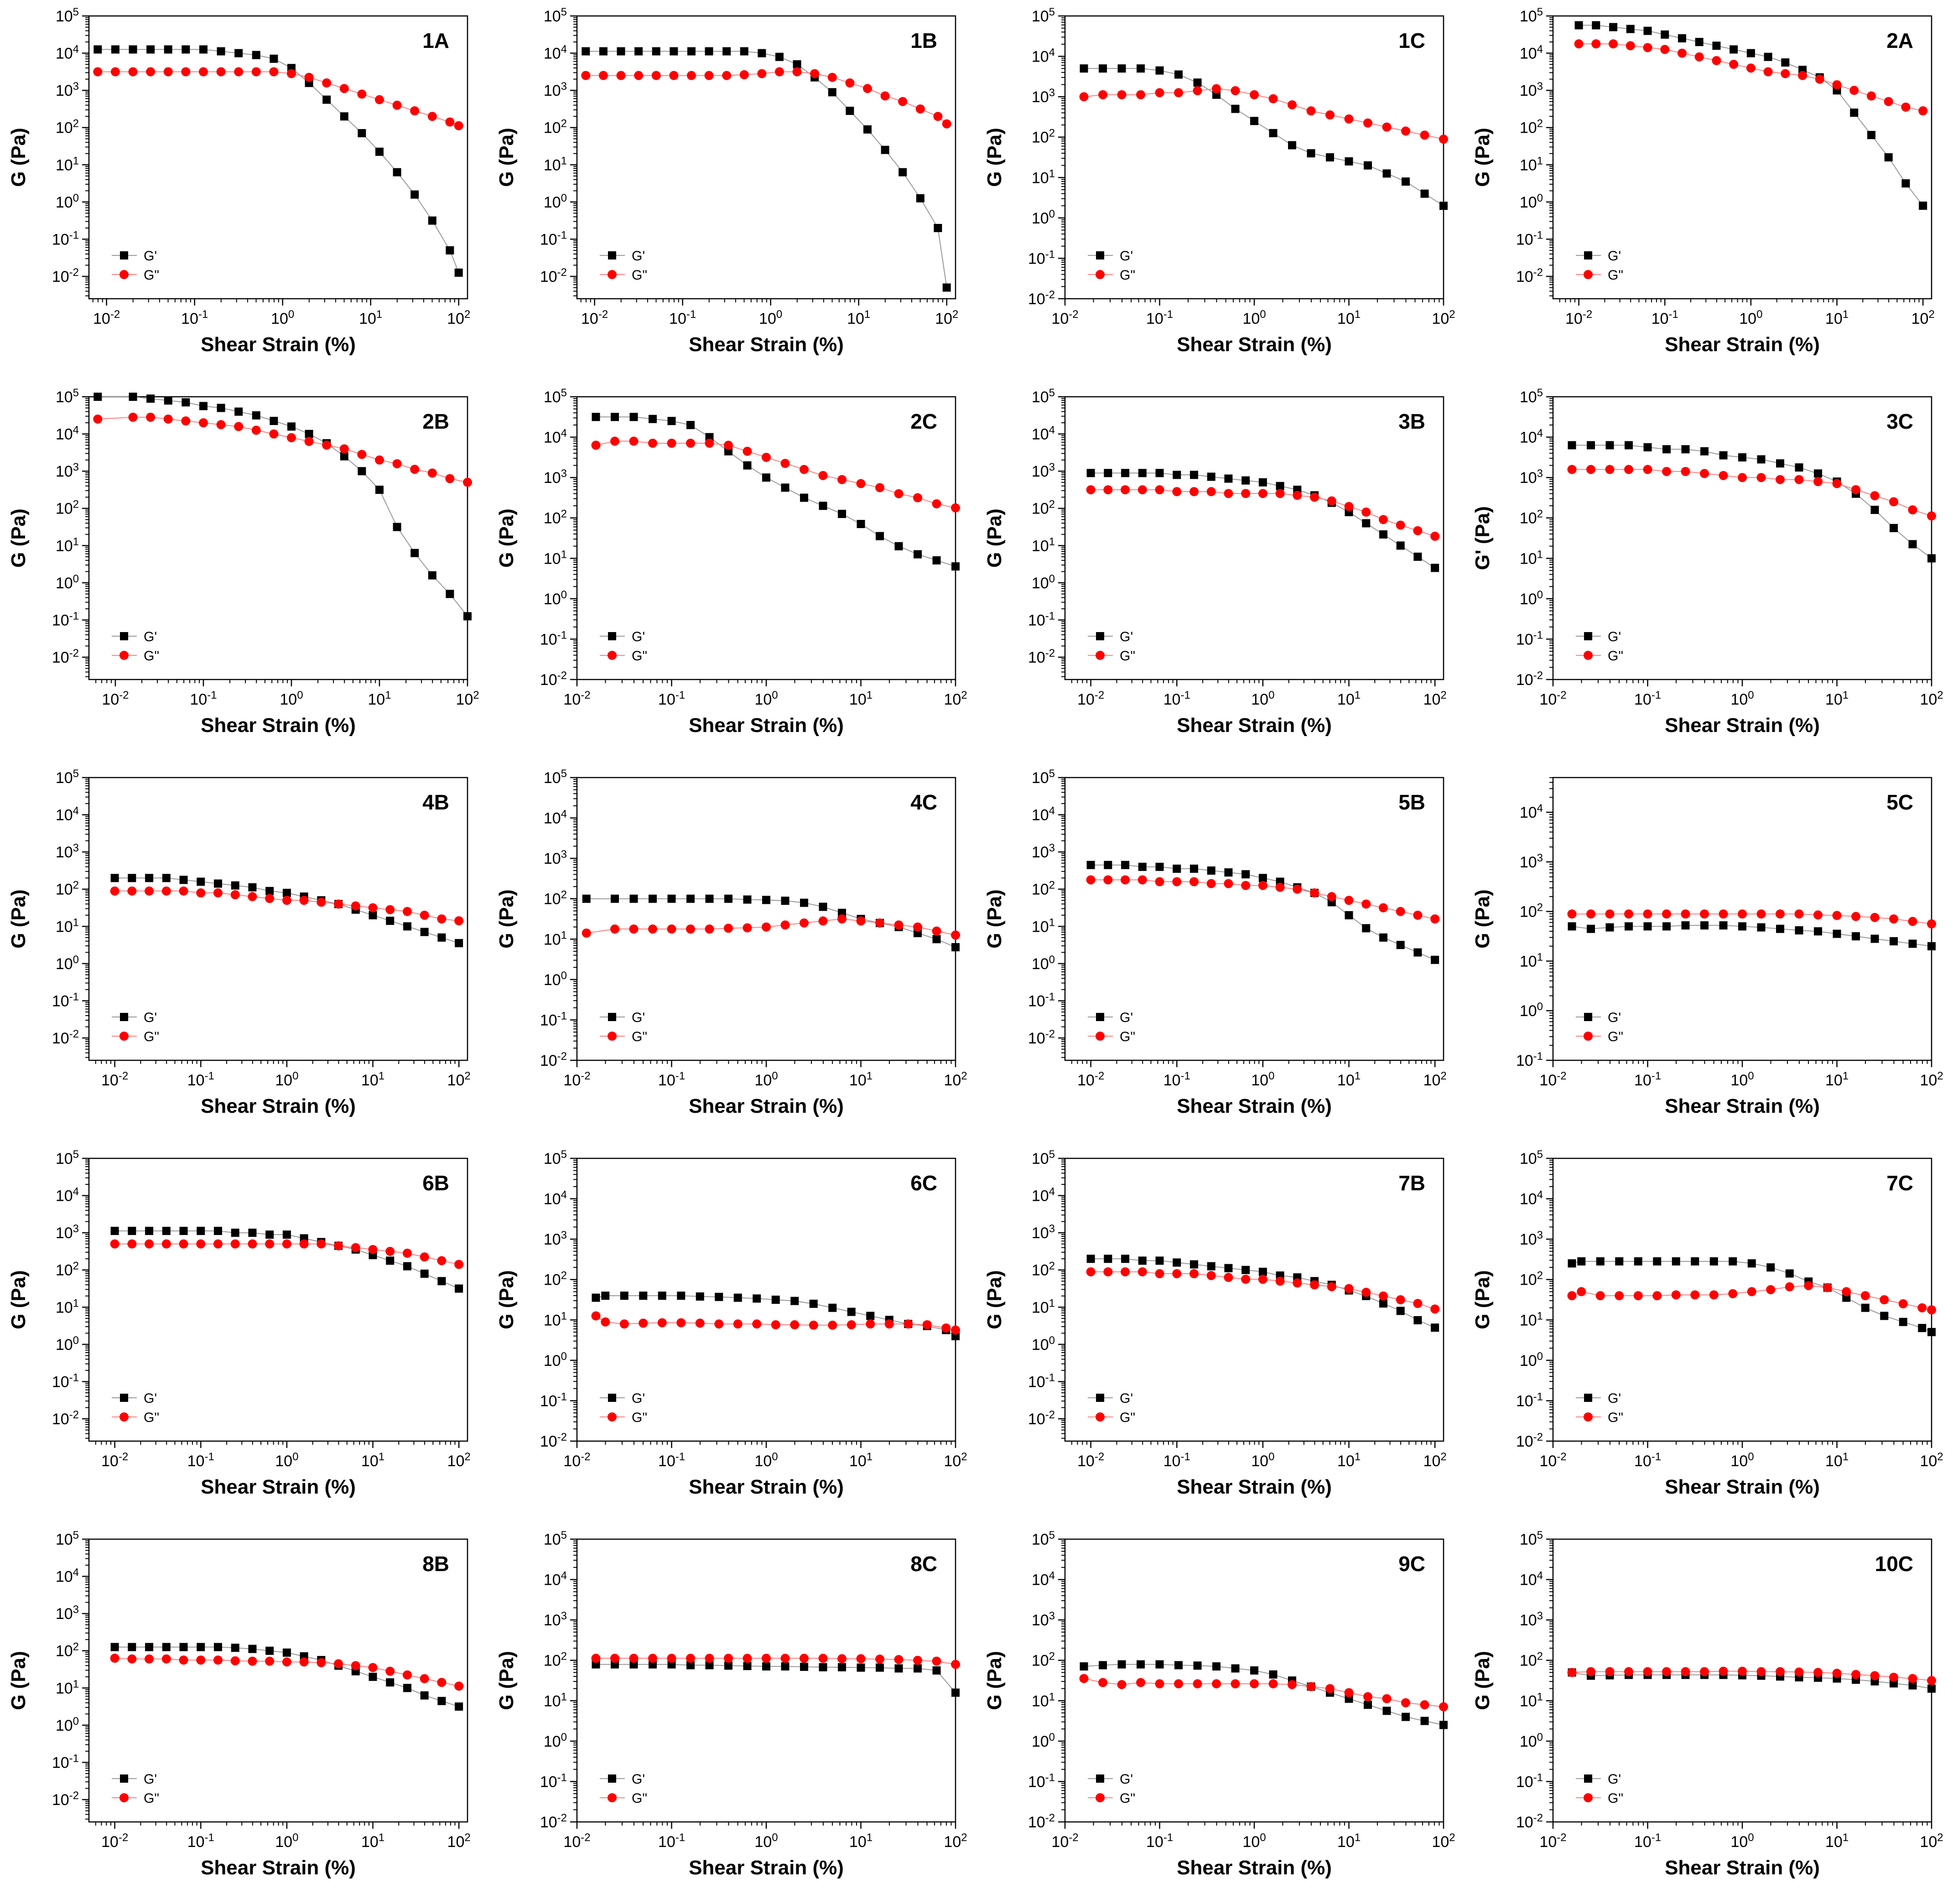  What do you see at coordinates (1599, 266) in the screenshot?
I see `legend: G' G"` at bounding box center [1599, 266].